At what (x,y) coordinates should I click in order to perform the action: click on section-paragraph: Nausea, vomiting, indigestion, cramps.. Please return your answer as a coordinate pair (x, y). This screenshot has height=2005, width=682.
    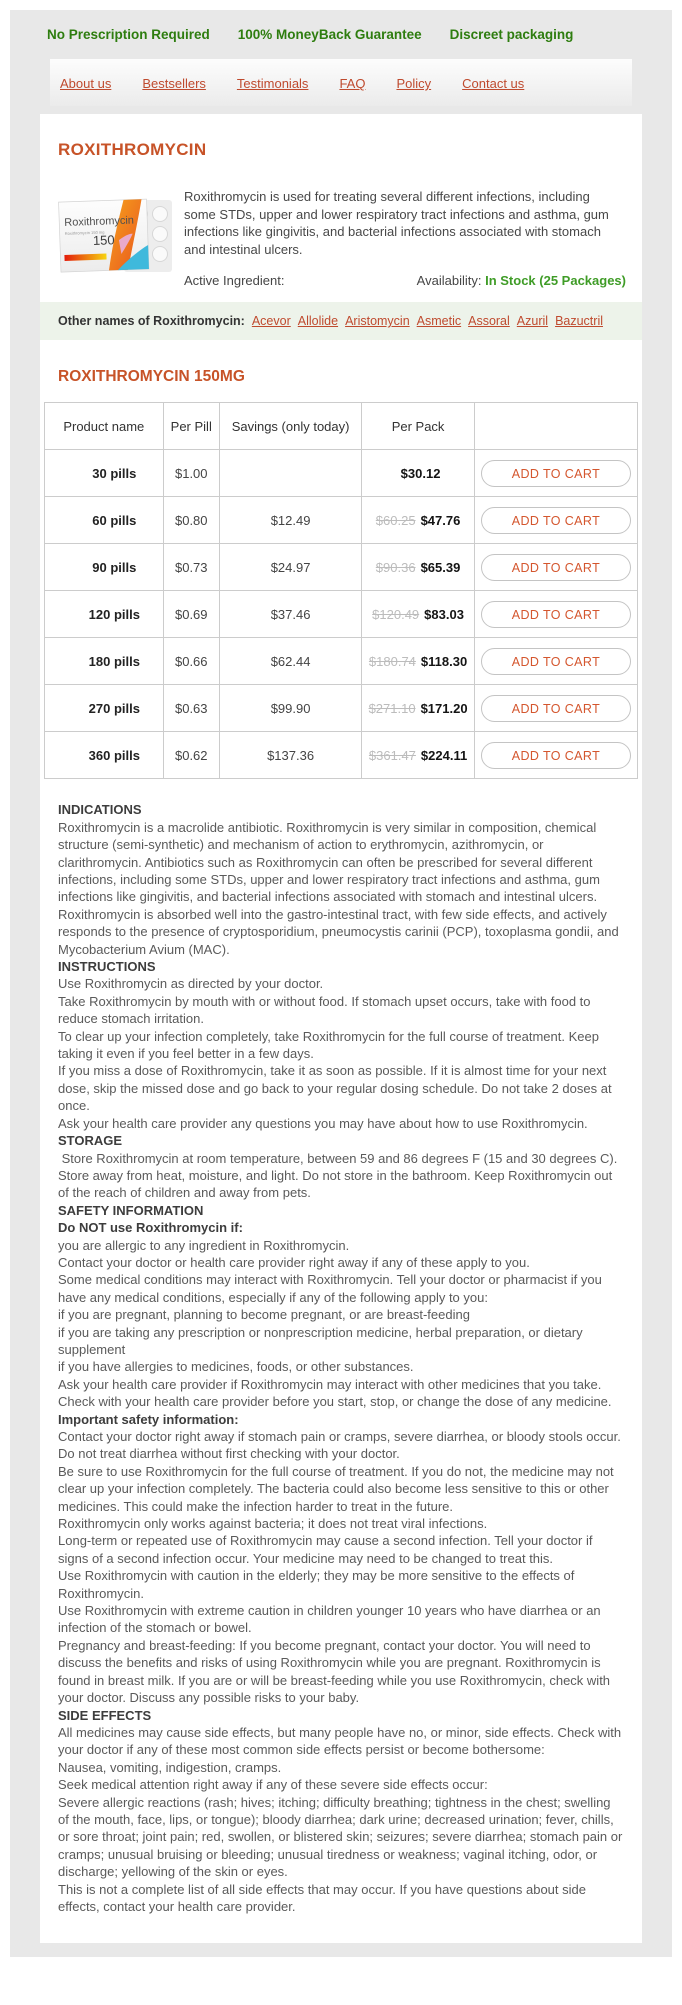
    Looking at the image, I should click on (170, 1767).